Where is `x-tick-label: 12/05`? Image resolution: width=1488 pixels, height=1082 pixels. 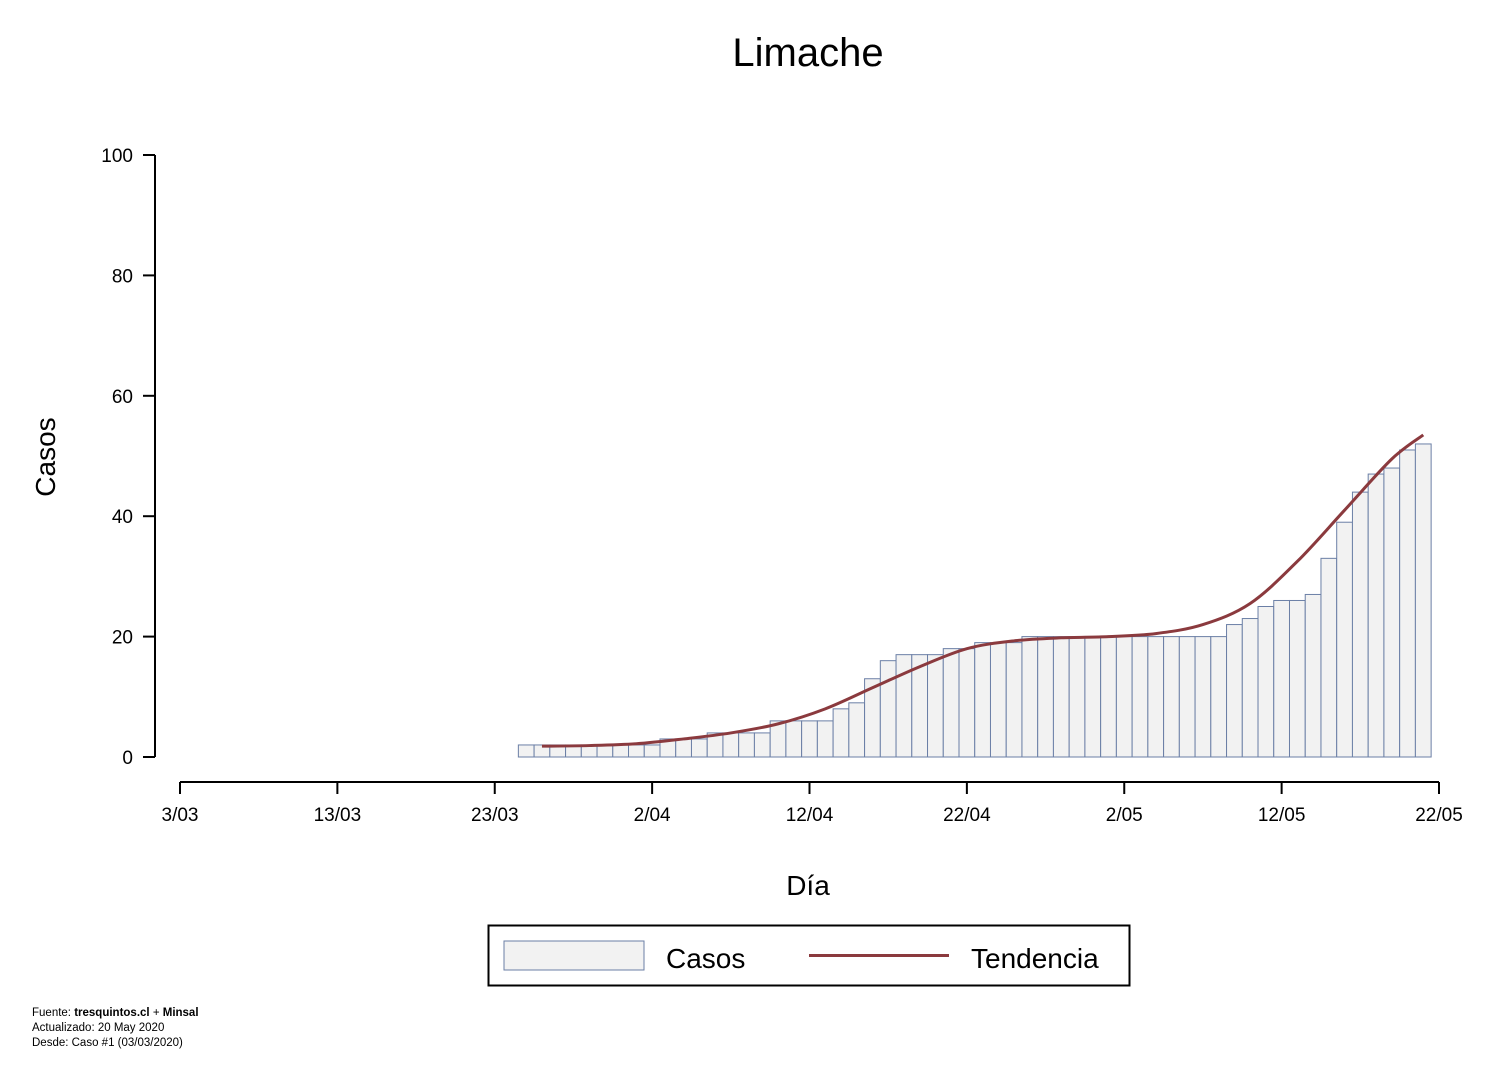
x-tick-label: 12/05 is located at coordinates (1282, 815).